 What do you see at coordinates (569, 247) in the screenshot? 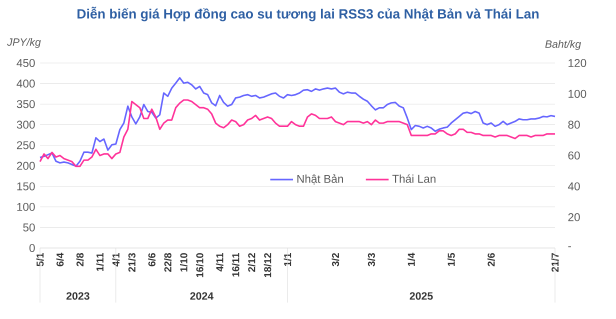
I see `y2-tick-label: -` at bounding box center [569, 247].